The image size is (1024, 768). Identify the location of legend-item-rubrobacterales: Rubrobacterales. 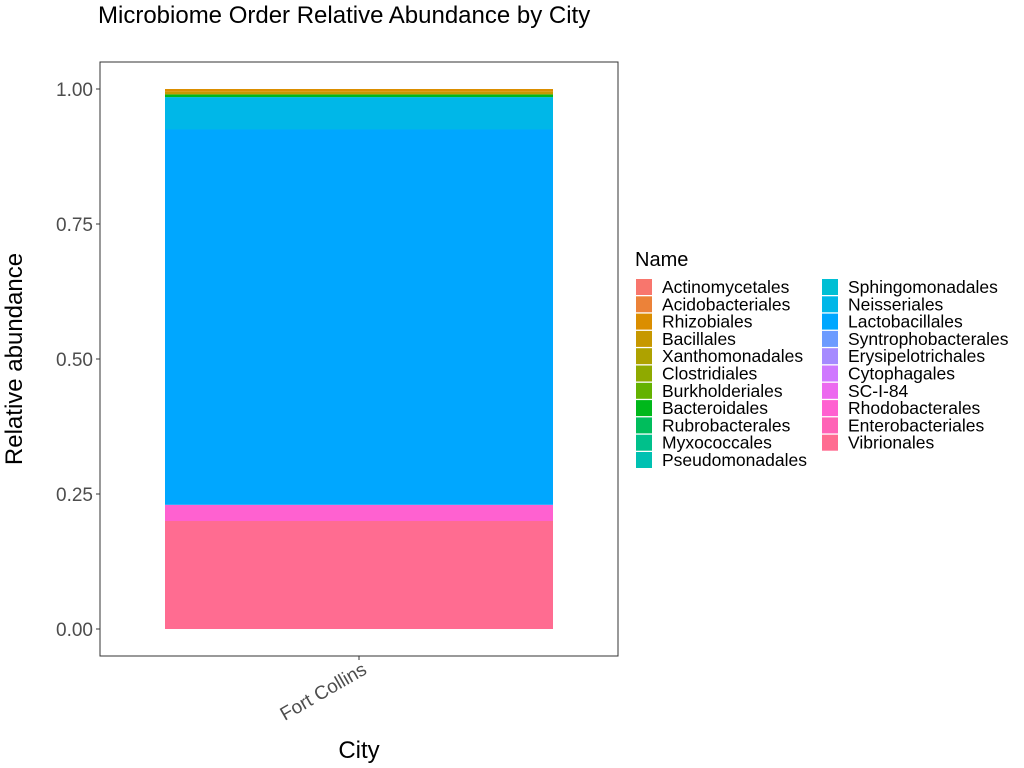
(713, 425).